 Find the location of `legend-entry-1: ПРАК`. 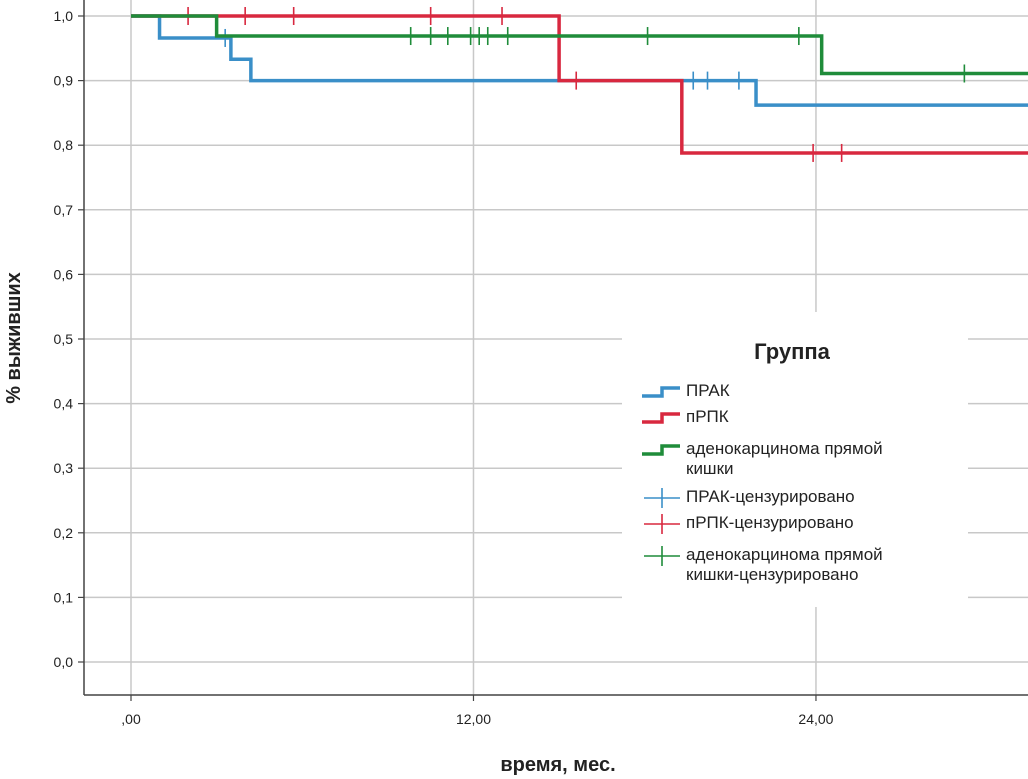

legend-entry-1: ПРАК is located at coordinates (686, 390).